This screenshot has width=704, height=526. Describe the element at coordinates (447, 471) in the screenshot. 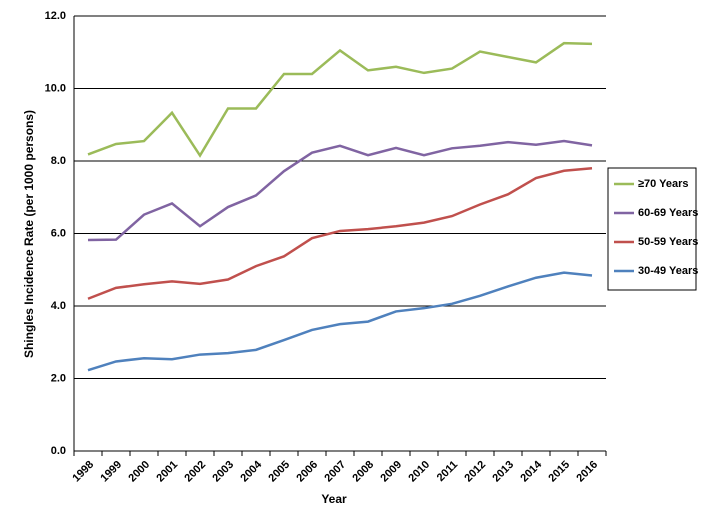

I see `x-tick-label: 2011` at that location.